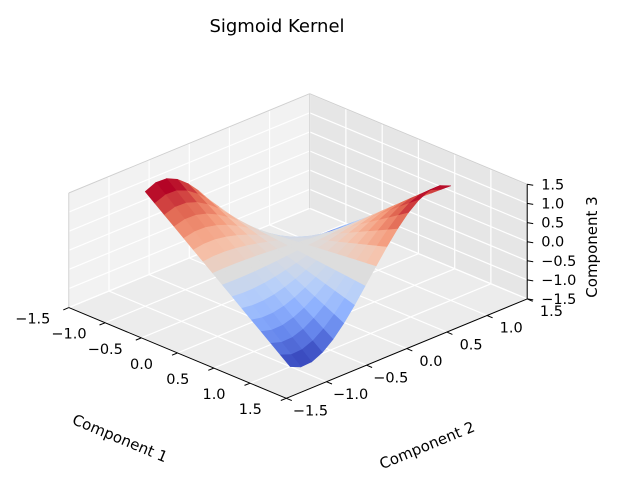  What do you see at coordinates (189, 143) in the screenshot?
I see `pane-edge-top-left` at bounding box center [189, 143].